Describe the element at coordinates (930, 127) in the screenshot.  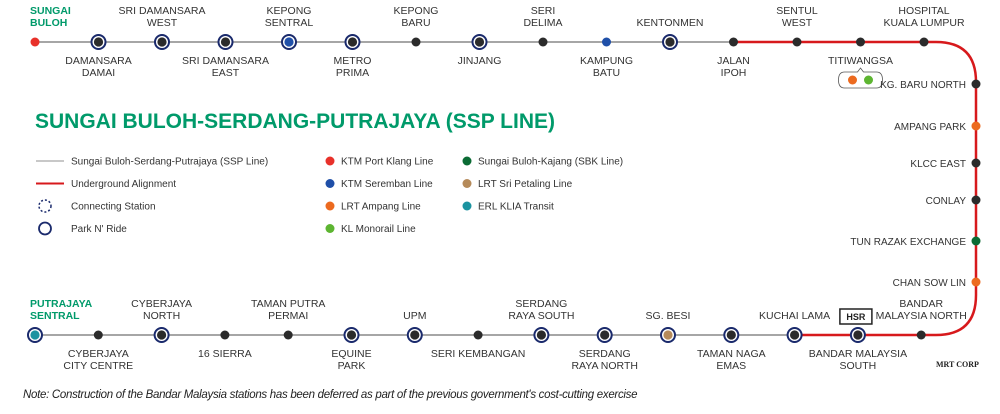
I see `station-label: AMPANG PARK` at that location.